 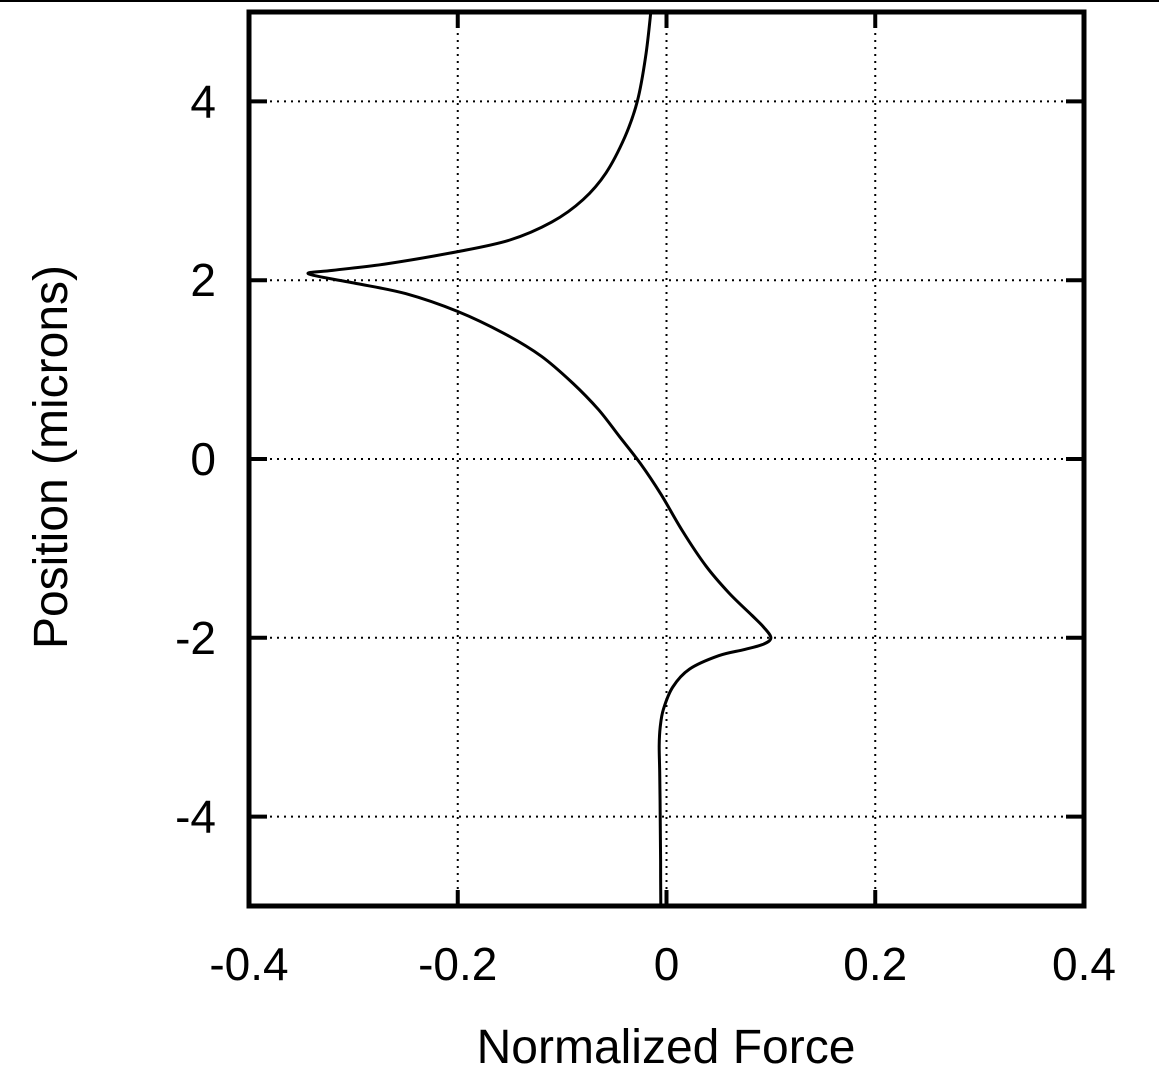 What do you see at coordinates (203, 280) in the screenshot?
I see `y-tick-label: 2` at bounding box center [203, 280].